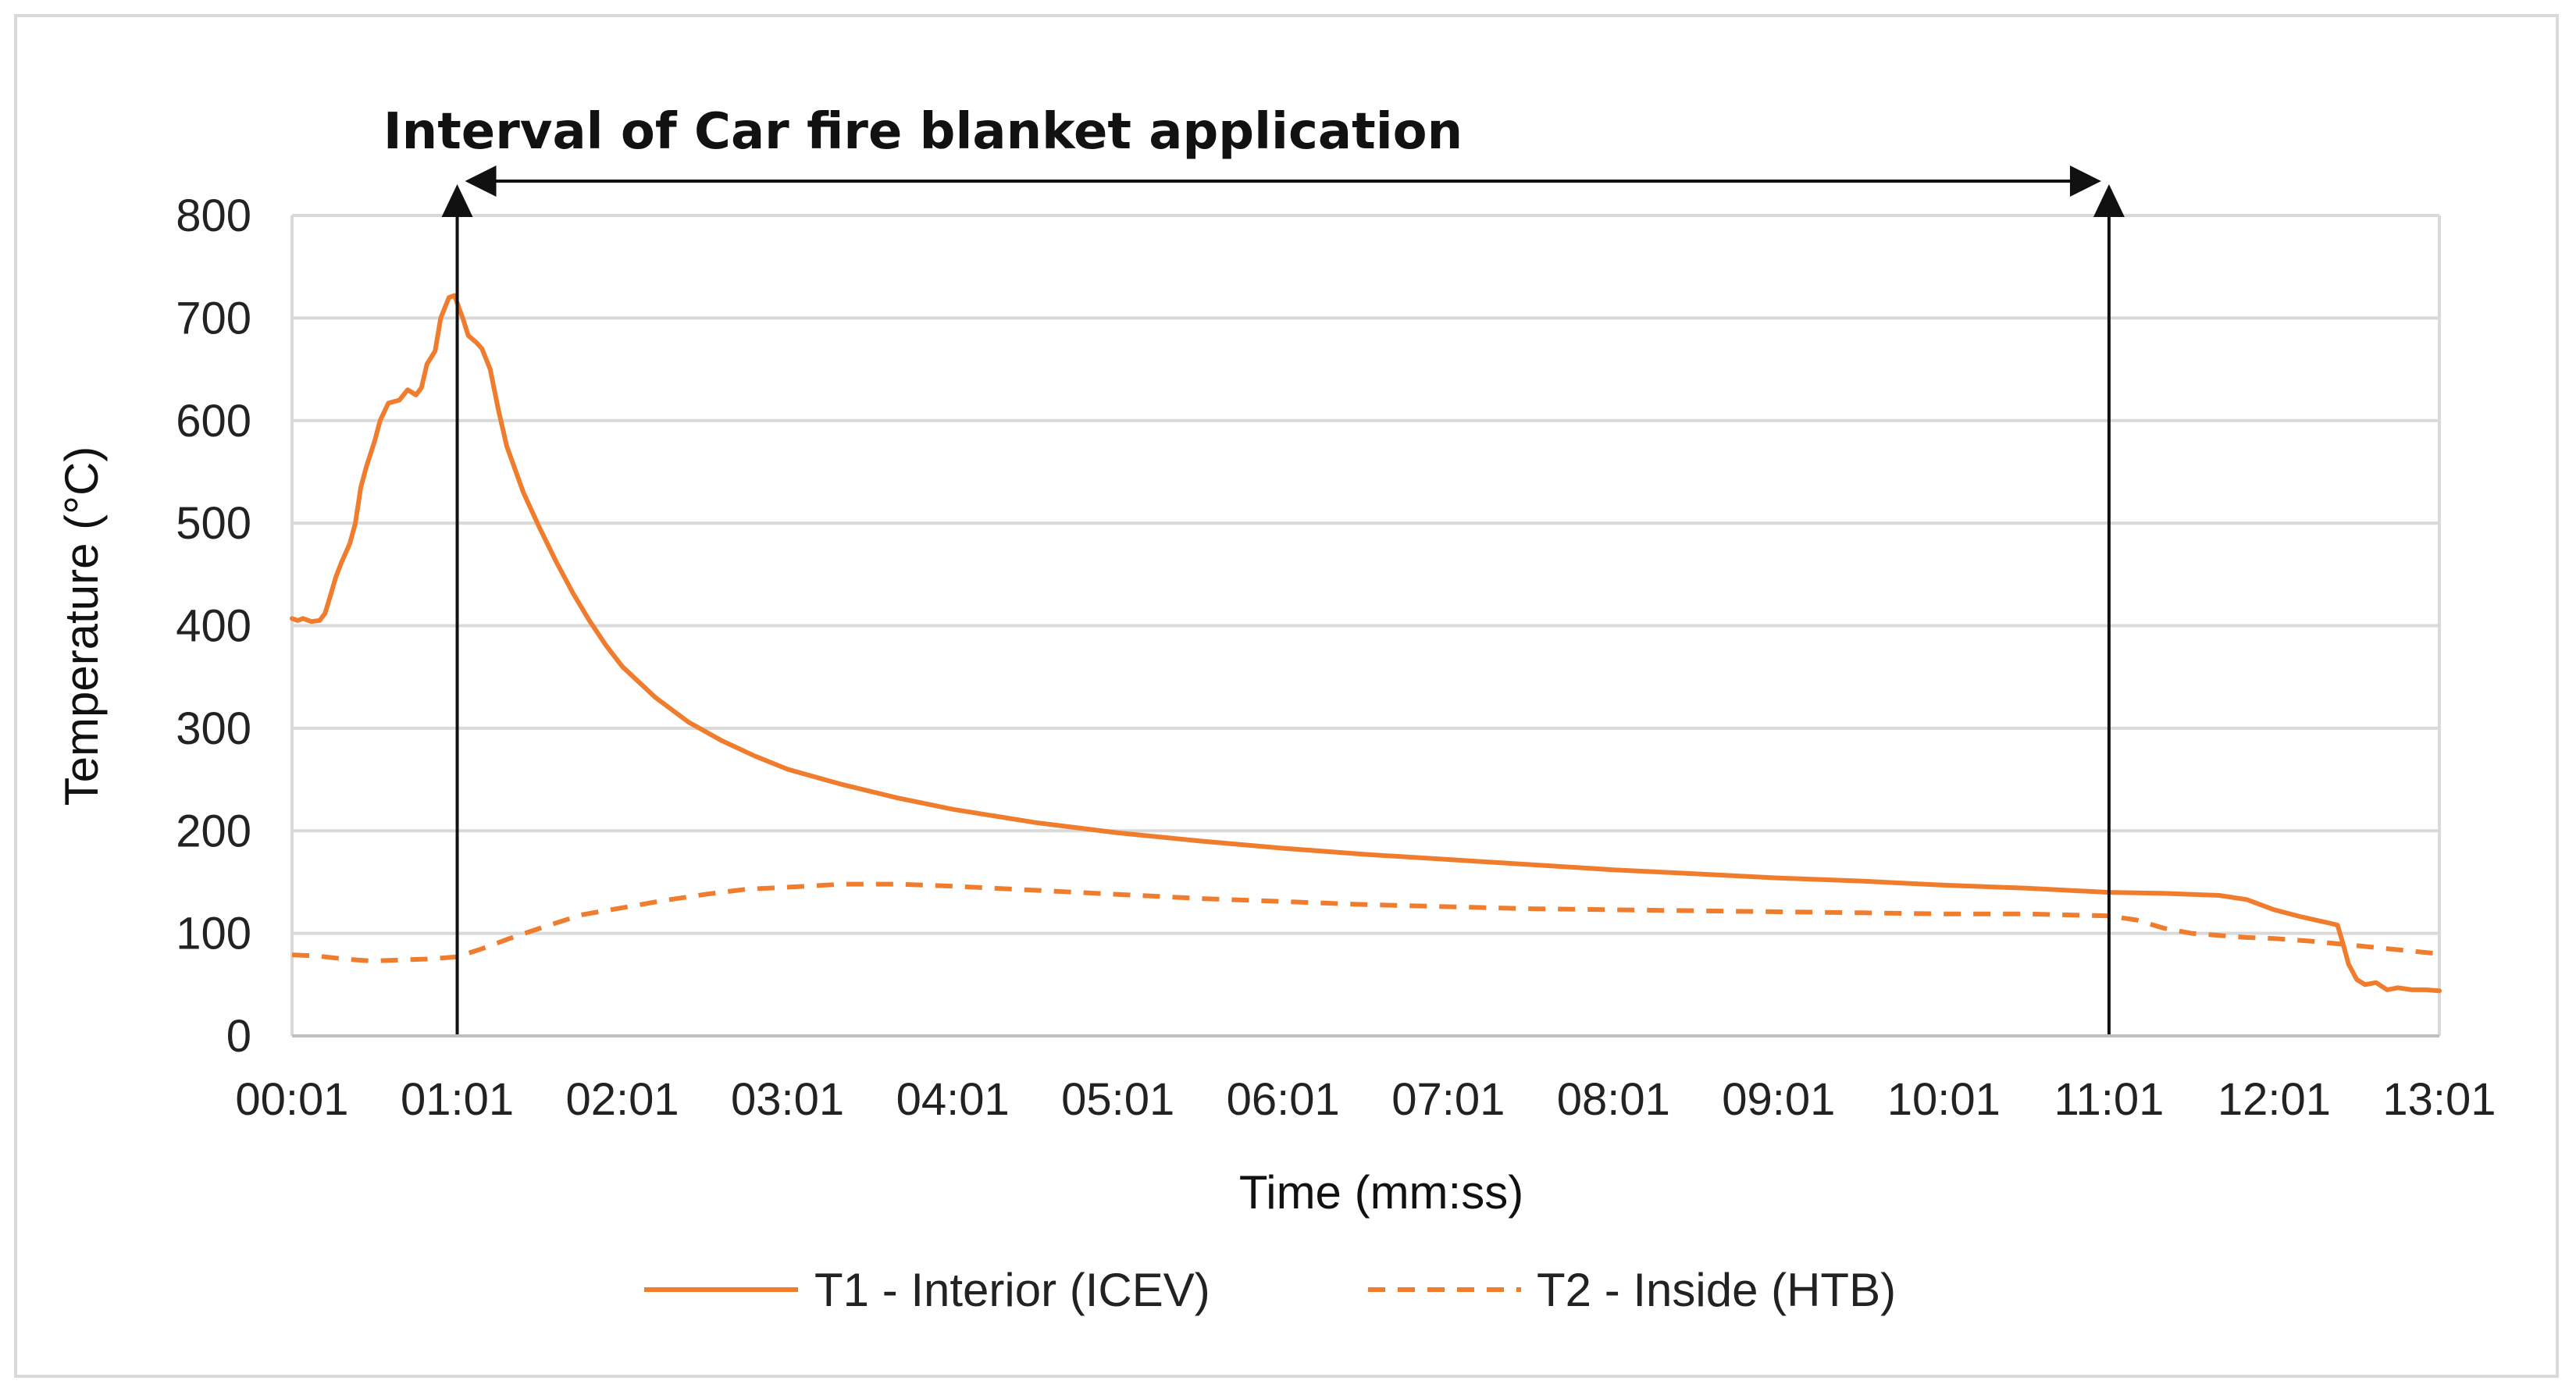 Image resolution: width=2576 pixels, height=1395 pixels. I want to click on x-tick-label: 04:01, so click(953, 1099).